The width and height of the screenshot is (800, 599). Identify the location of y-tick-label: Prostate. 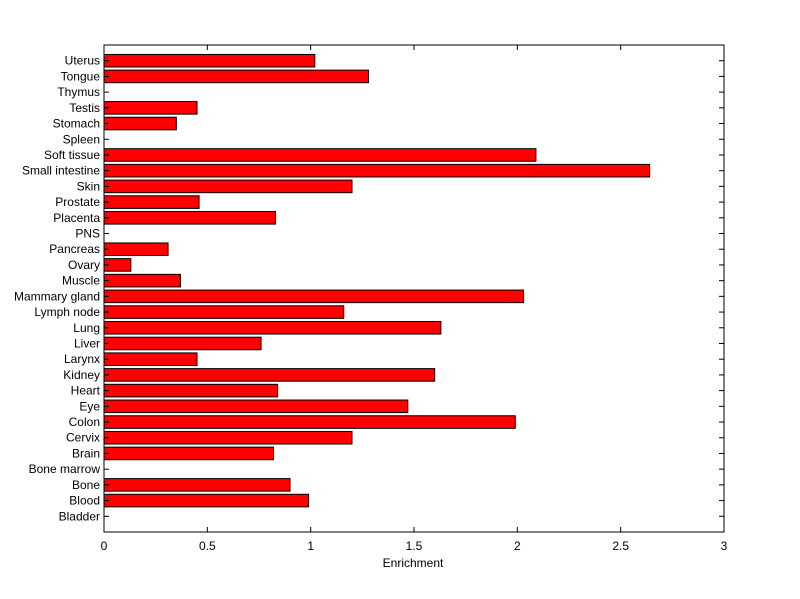
(77, 202).